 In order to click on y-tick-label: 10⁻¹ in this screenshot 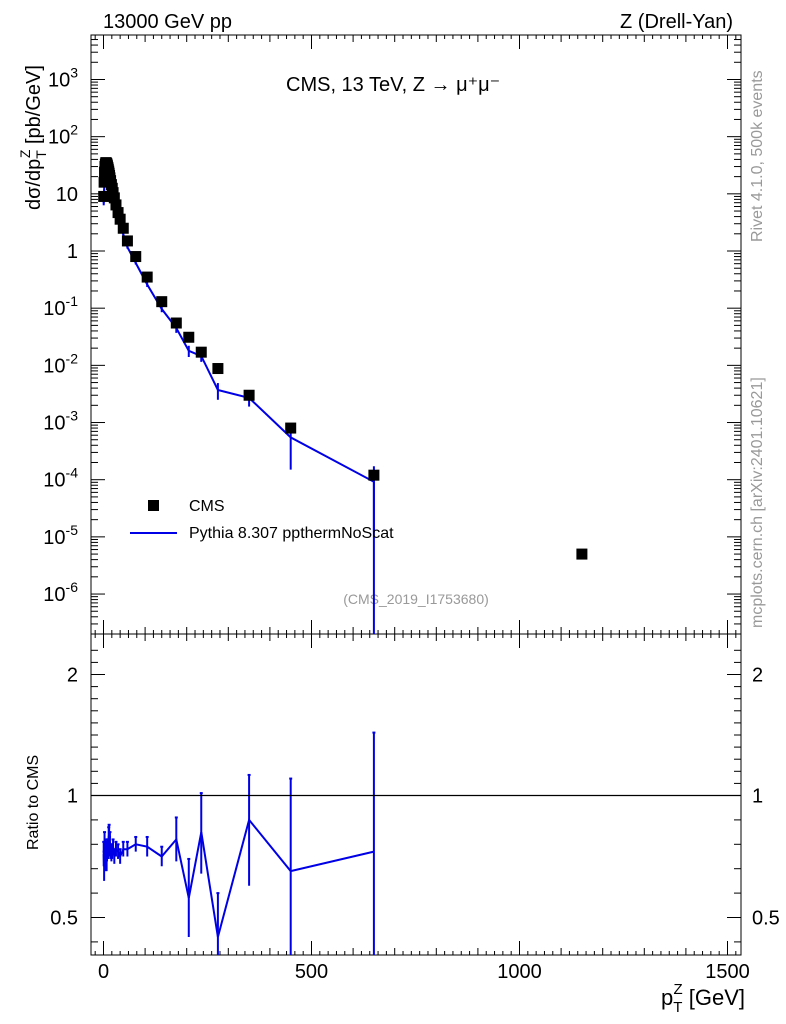, I will do `click(60, 306)`.